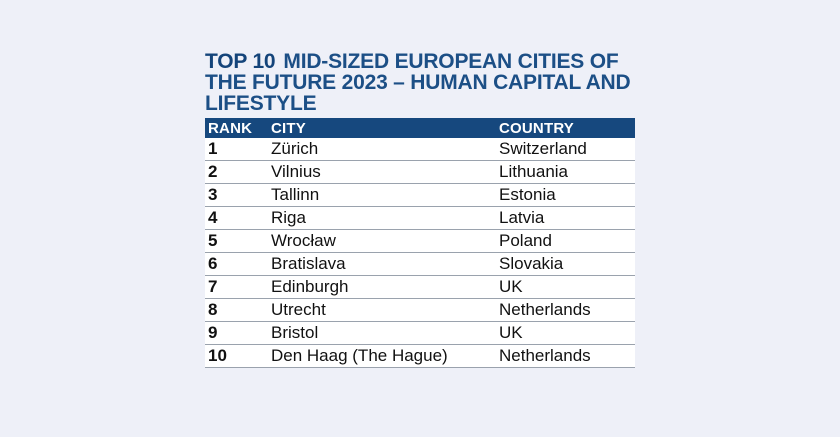 The height and width of the screenshot is (437, 840). What do you see at coordinates (420, 218) in the screenshot?
I see `table-row: 4 Riga Latvia` at bounding box center [420, 218].